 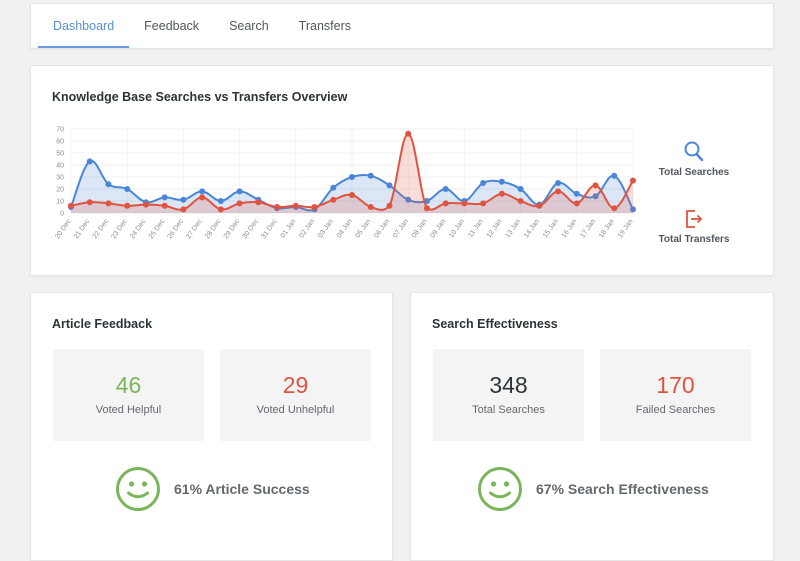 What do you see at coordinates (60, 142) in the screenshot?
I see `svg-text: 60` at bounding box center [60, 142].